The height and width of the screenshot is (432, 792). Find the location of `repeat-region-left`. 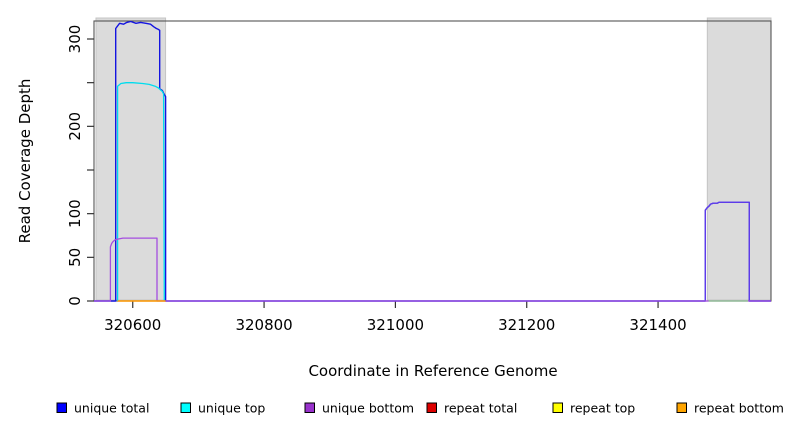

repeat-region-left is located at coordinates (131, 159).